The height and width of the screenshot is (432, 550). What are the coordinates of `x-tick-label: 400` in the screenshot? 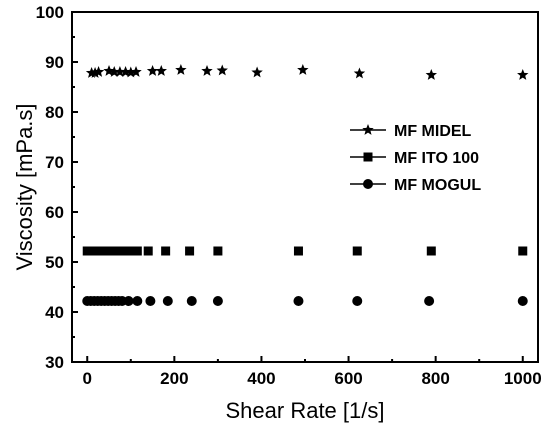 It's located at (261, 378).